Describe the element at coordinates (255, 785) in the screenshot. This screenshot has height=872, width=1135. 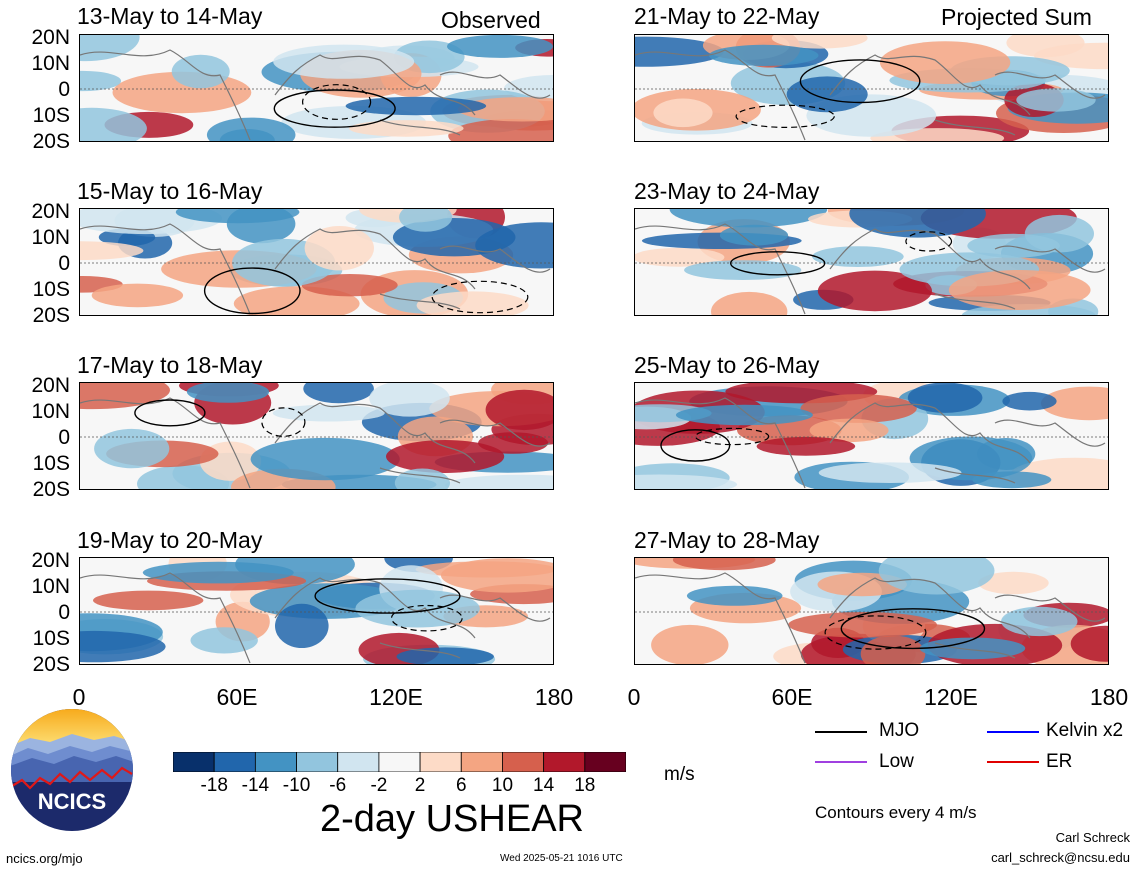
I see `colorbar-tick-label: -14` at that location.